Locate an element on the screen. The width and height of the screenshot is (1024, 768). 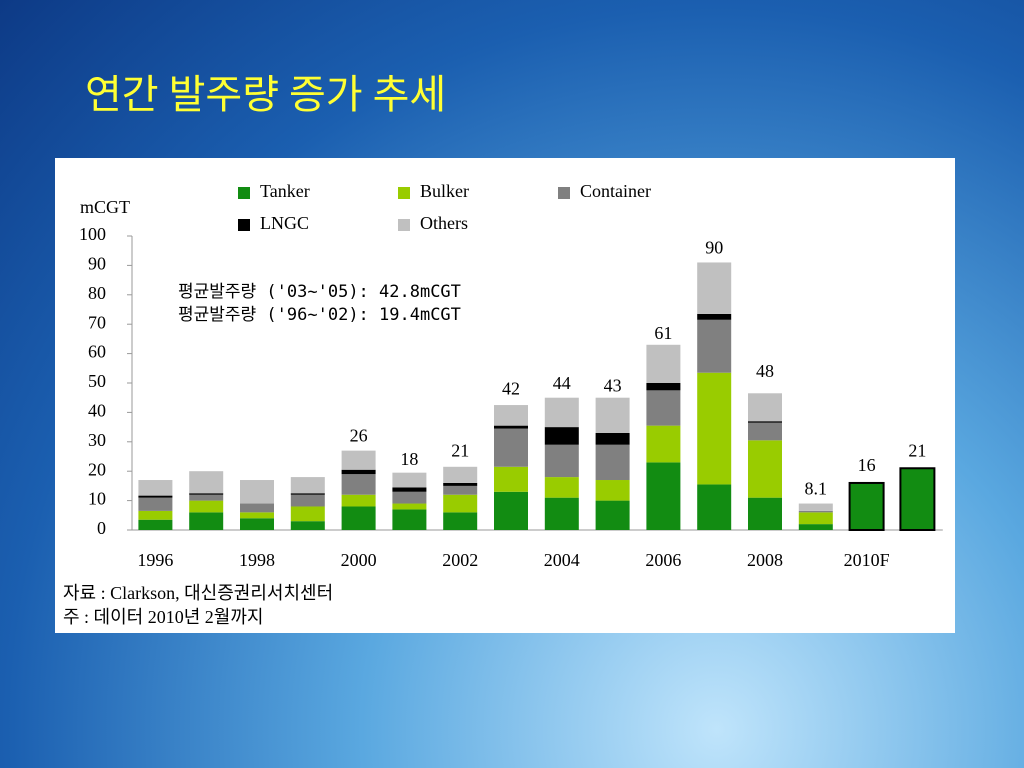
y-axis-label: mCGT is located at coordinates (105, 207).